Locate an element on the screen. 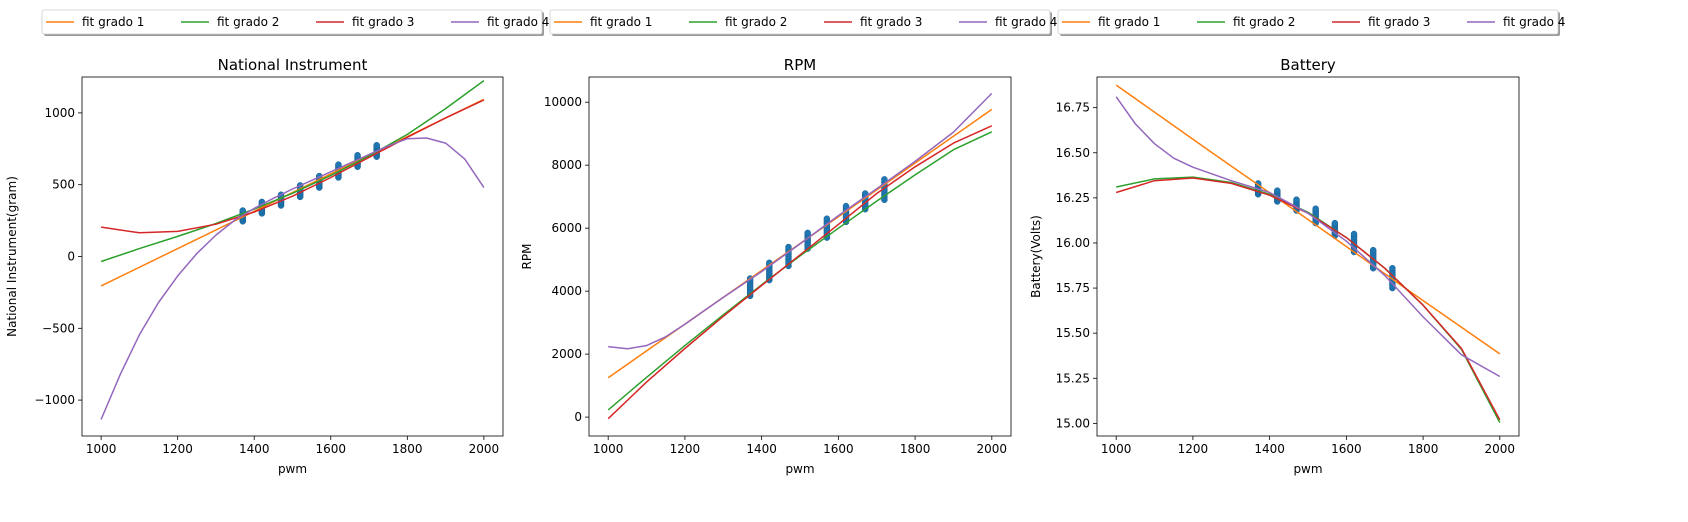  y-axis-label: National Instrument(gram) is located at coordinates (12, 256).